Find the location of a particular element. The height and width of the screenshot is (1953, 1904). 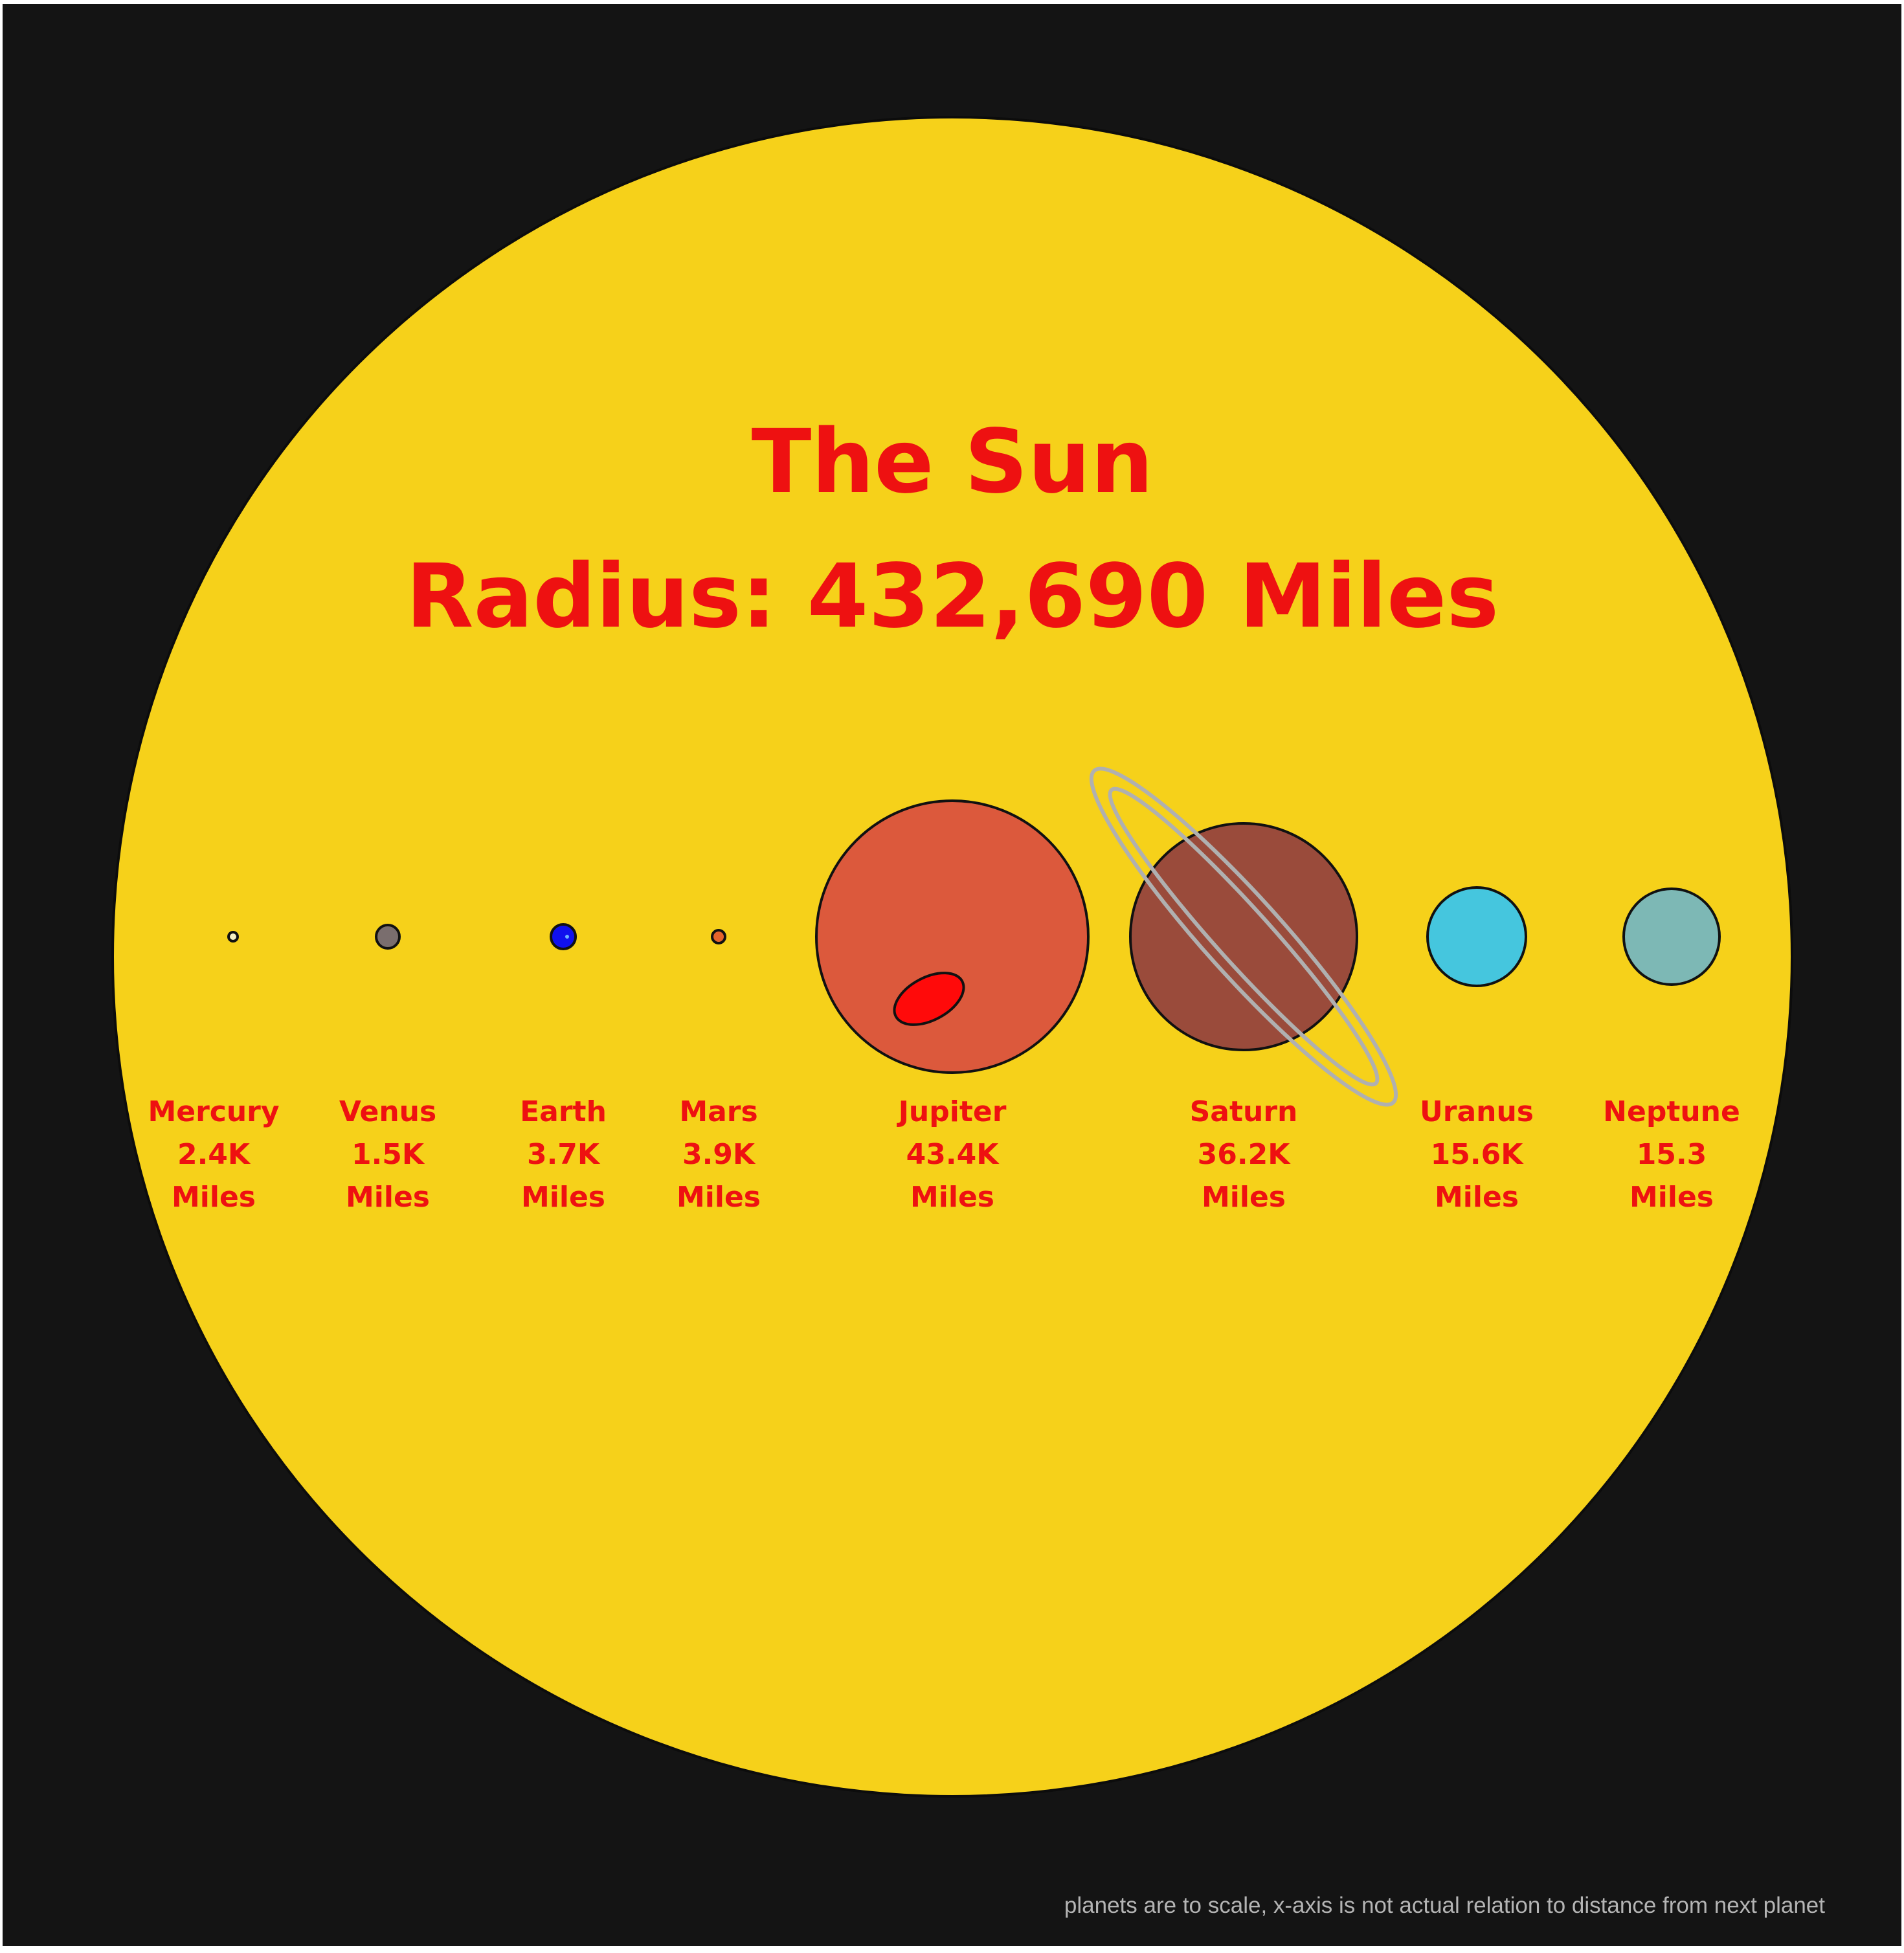

saturn-disc is located at coordinates (1243, 937).